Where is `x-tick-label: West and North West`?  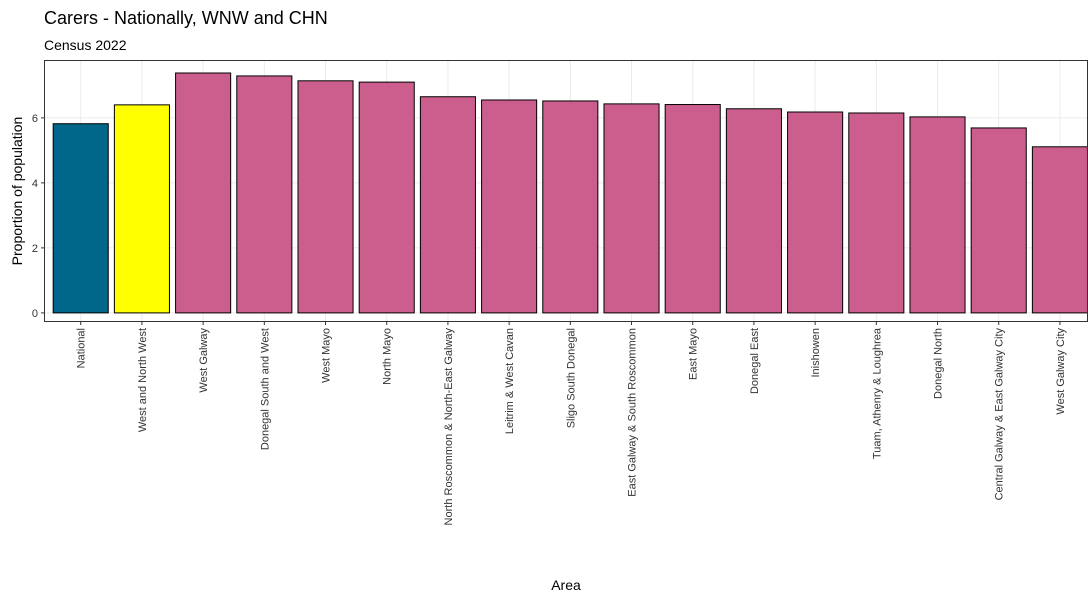 x-tick-label: West and North West is located at coordinates (143, 380).